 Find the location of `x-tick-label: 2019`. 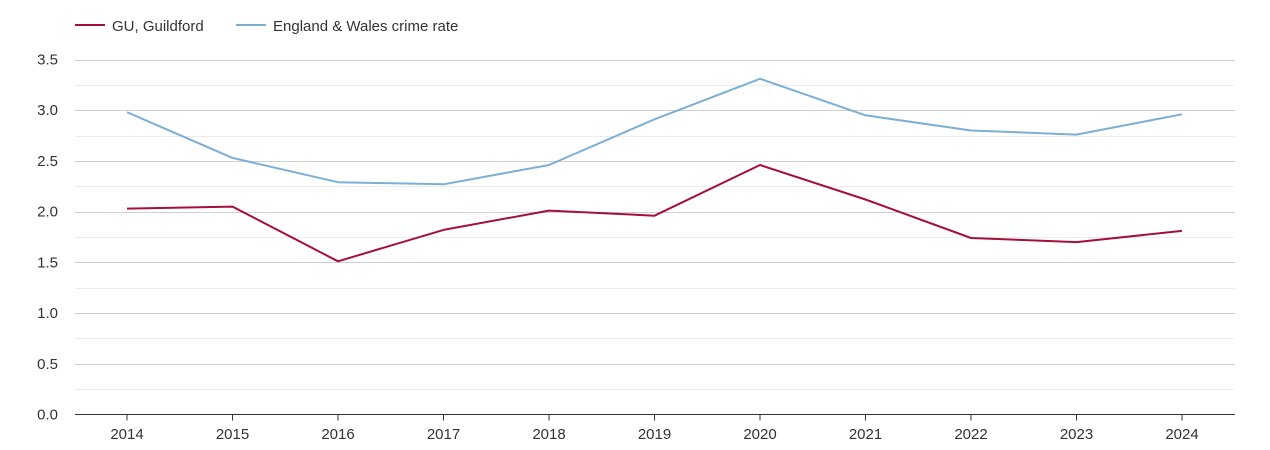

x-tick-label: 2019 is located at coordinates (654, 434).